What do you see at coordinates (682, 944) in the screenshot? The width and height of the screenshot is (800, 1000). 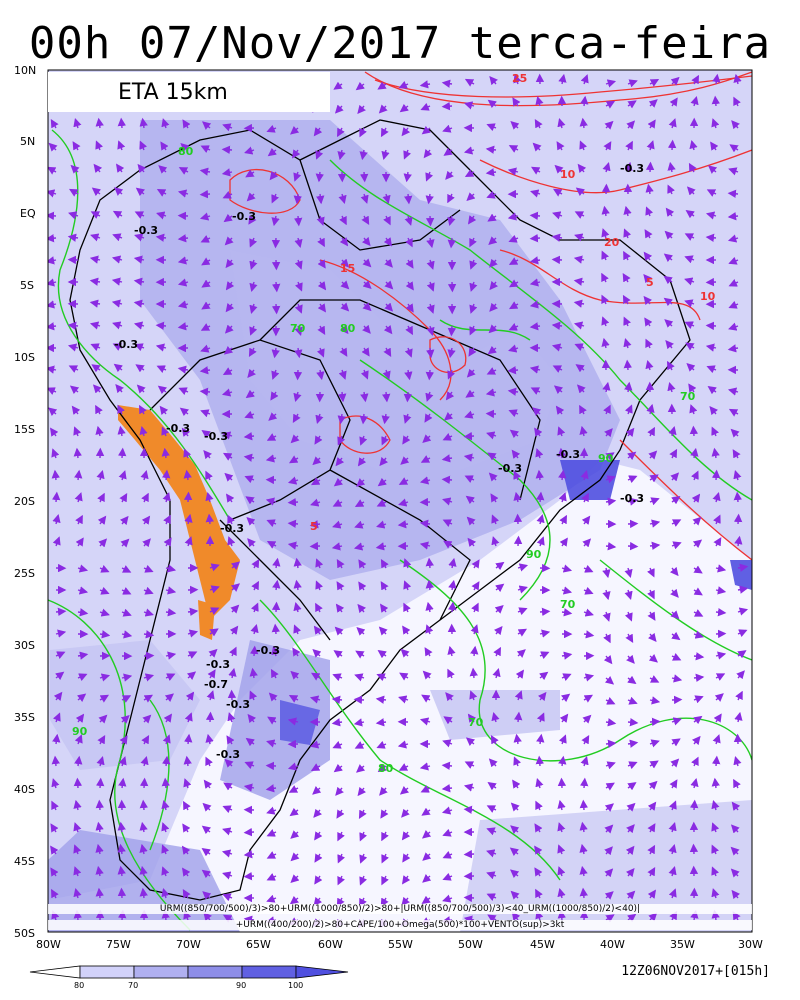 I see `lon-label: 35W` at bounding box center [682, 944].